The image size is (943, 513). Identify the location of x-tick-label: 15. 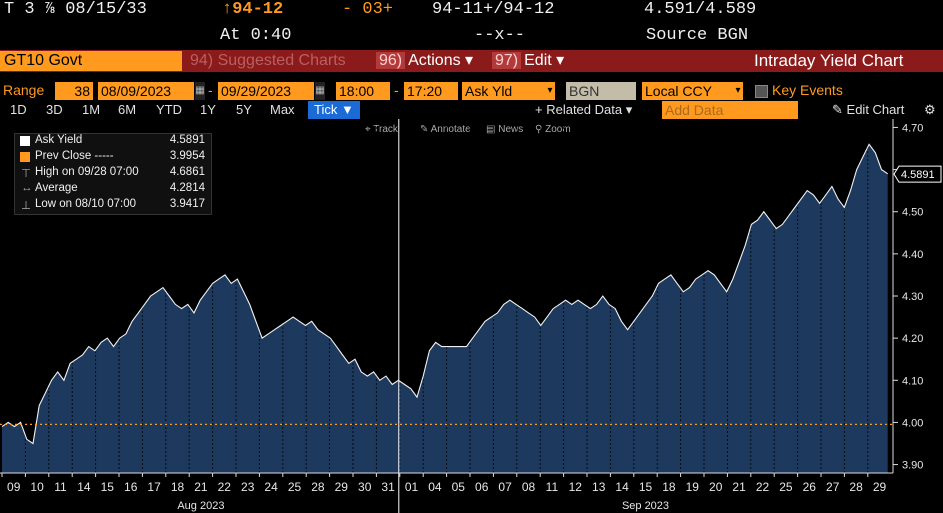
(646, 487).